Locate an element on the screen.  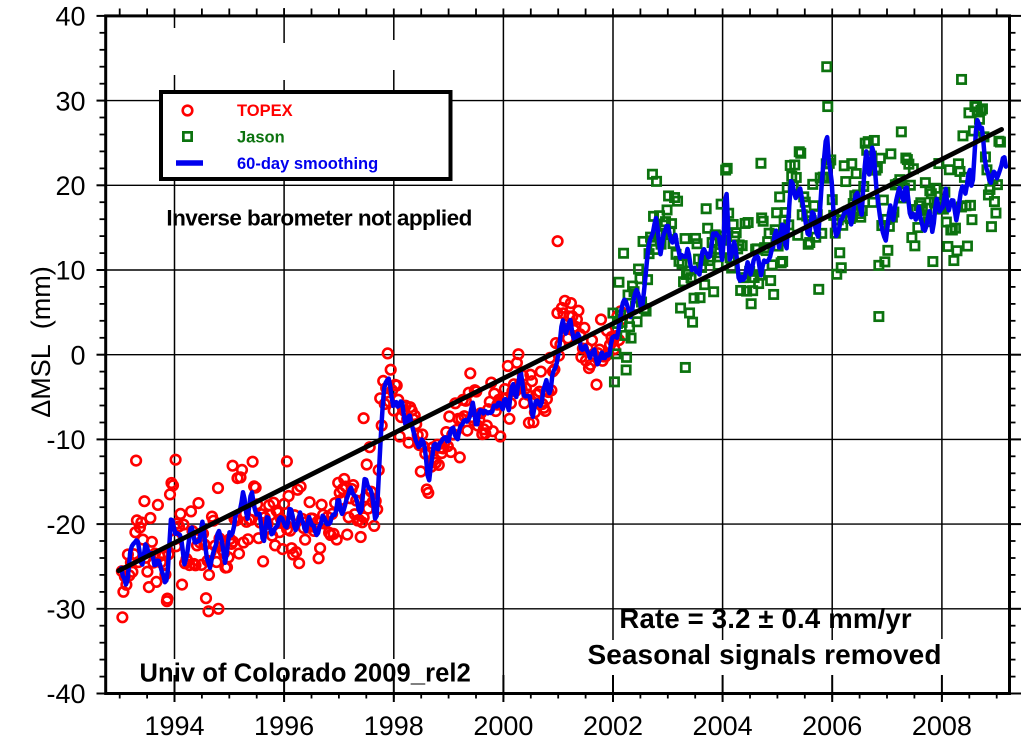
svg-text: 2008 is located at coordinates (942, 726).